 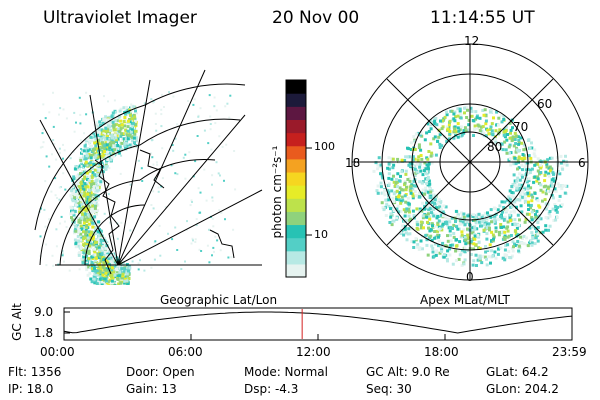 I want to click on colorbar-tick-label-100: 100, so click(x=324, y=146).